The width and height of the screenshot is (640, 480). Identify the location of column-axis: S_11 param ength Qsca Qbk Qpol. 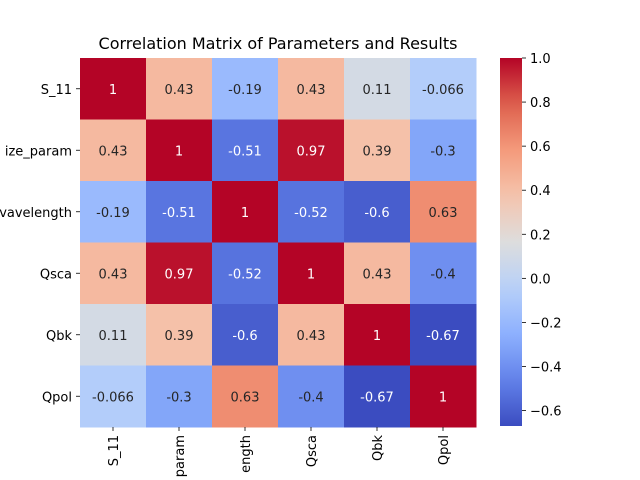
(279, 452).